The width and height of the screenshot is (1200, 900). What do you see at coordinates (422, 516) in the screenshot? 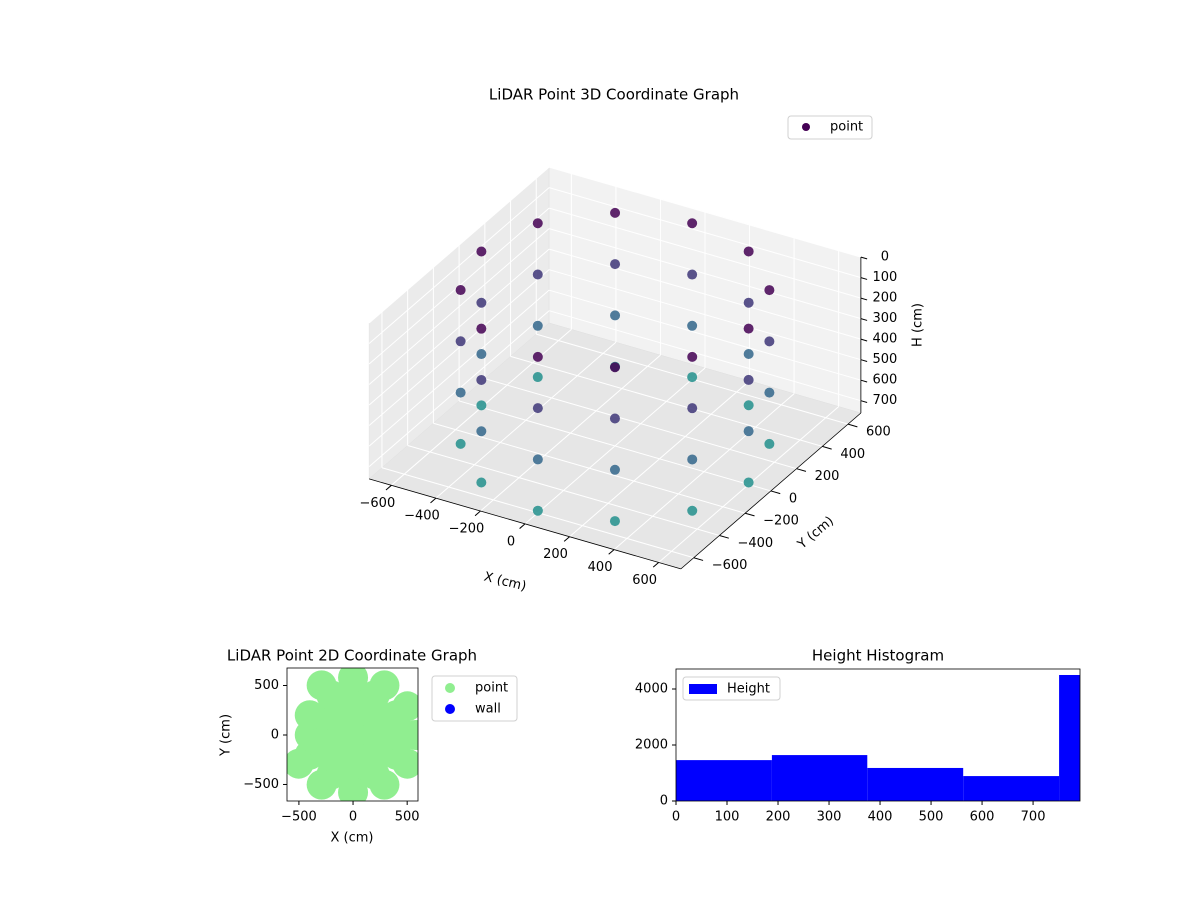
I see `x-tick-label: −400` at bounding box center [422, 516].